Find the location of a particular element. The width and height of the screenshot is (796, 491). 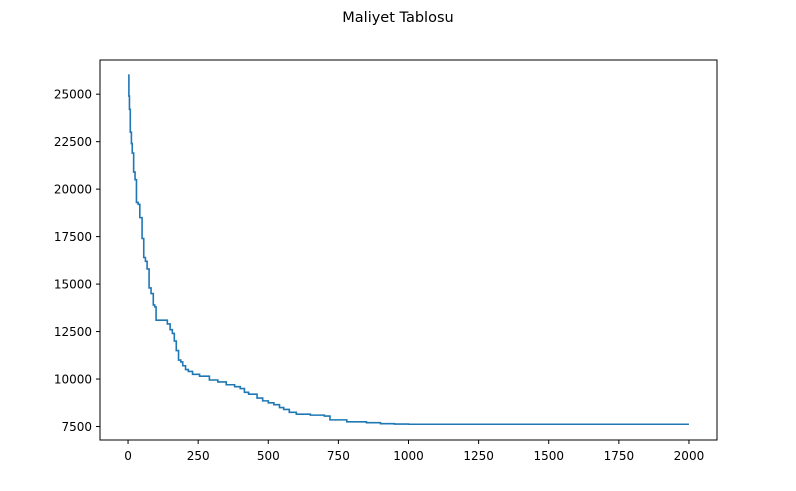

x-tick-label: 1250 is located at coordinates (478, 456).